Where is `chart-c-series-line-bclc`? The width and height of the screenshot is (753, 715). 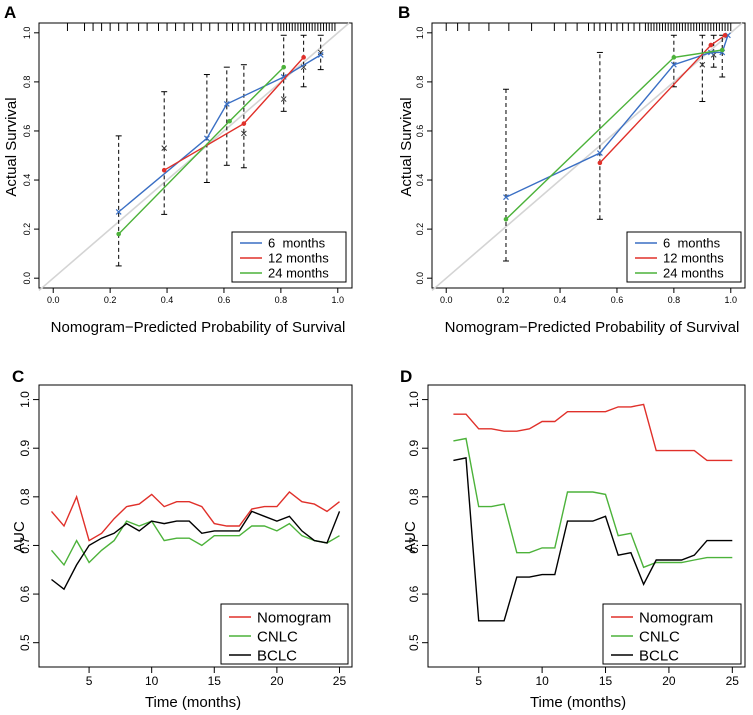
chart-c-series-line-bclc is located at coordinates (196, 550).